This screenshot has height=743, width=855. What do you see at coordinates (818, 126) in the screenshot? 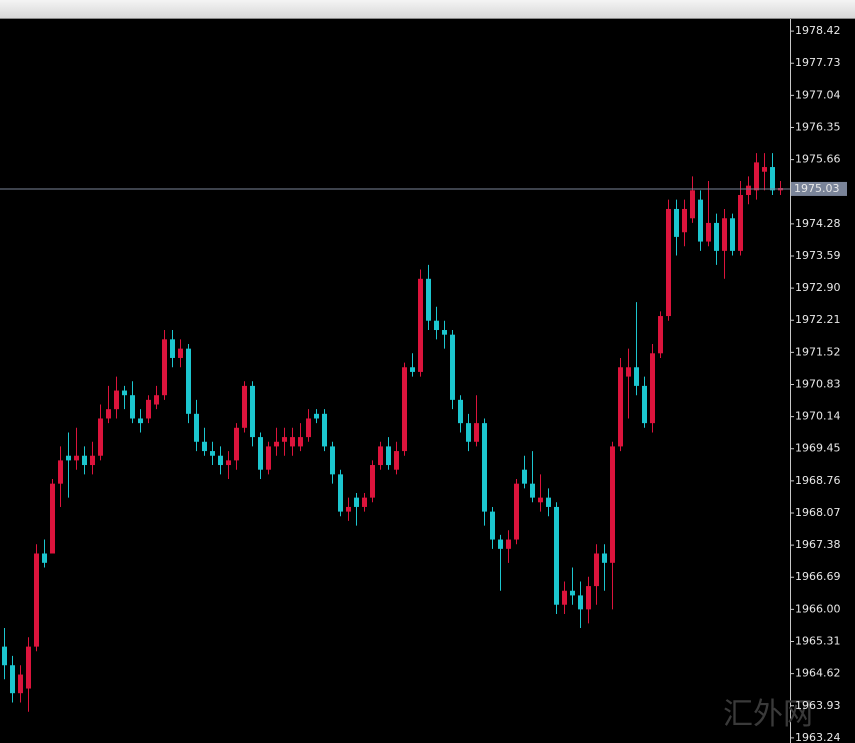
I see `y-tick-label: 1976.35` at bounding box center [818, 126].